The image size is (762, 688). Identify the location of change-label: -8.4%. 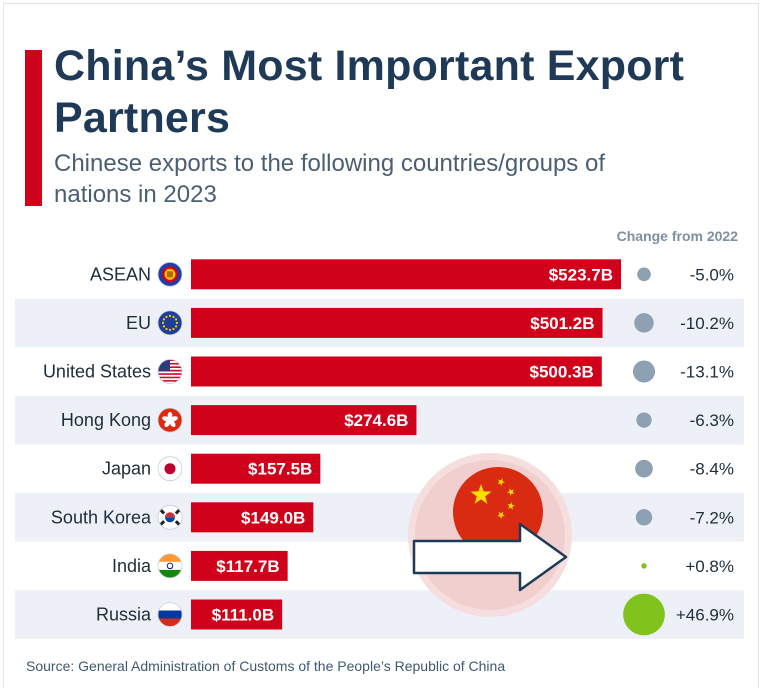
(712, 469).